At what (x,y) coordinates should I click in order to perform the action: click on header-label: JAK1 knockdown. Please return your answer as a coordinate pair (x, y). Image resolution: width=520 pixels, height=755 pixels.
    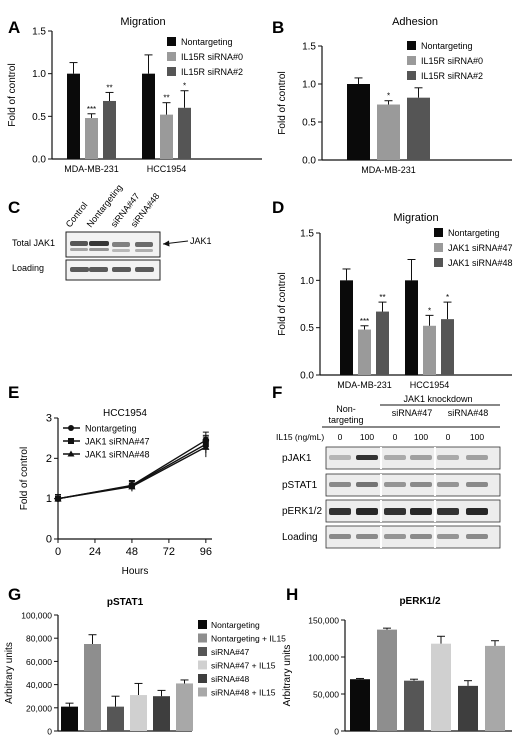
    Looking at the image, I should click on (437, 399).